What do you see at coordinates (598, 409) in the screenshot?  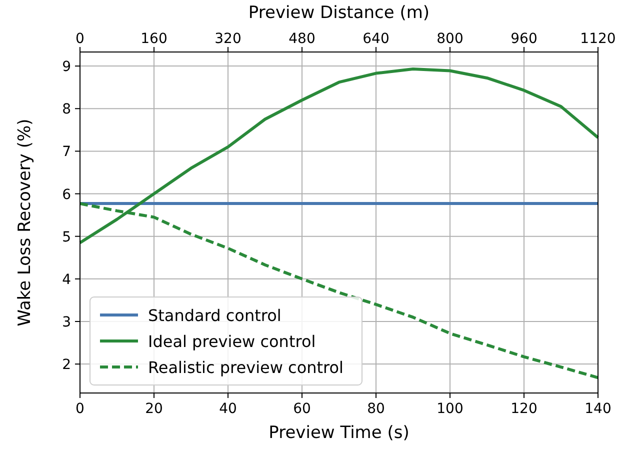 I see `x-tick-label: 140` at bounding box center [598, 409].